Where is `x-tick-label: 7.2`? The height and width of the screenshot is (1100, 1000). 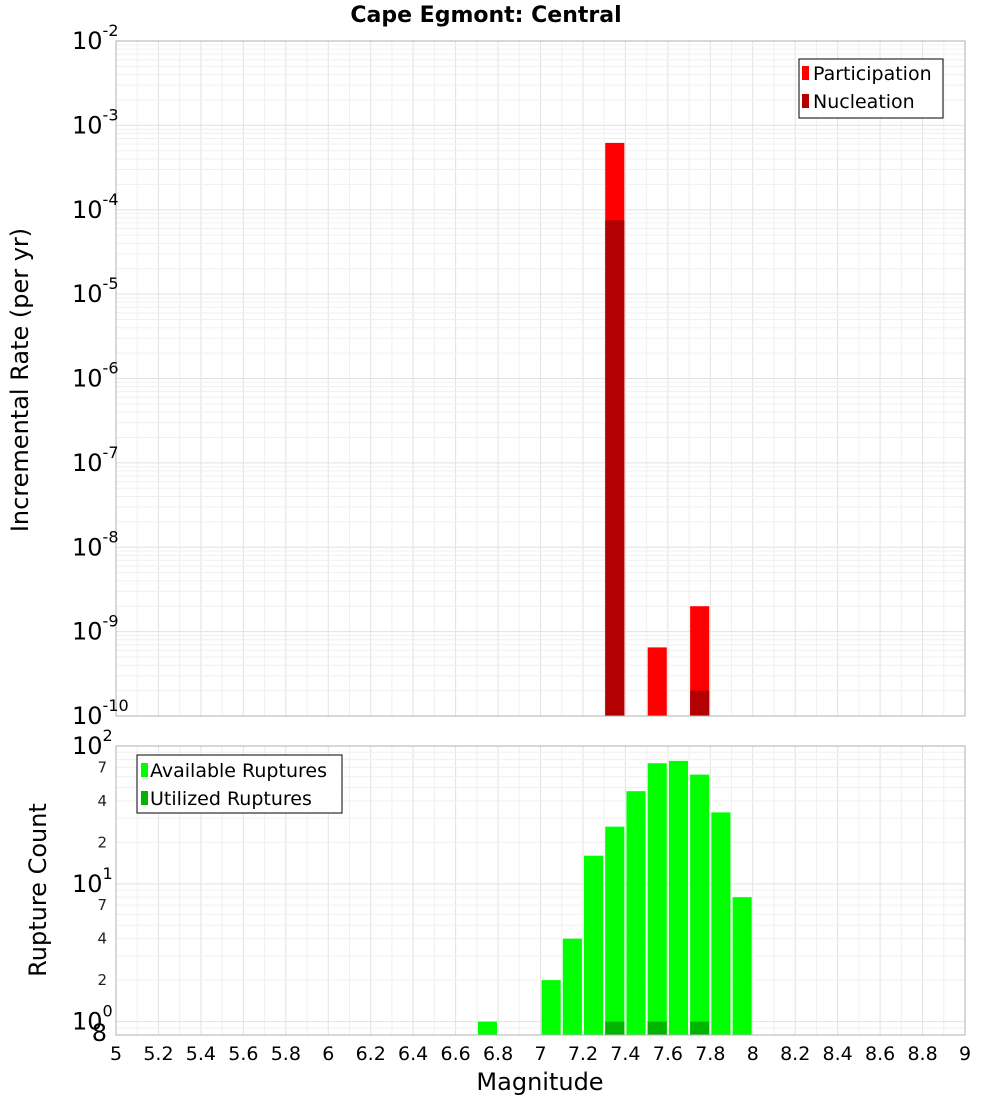 x-tick-label: 7.2 is located at coordinates (583, 1054).